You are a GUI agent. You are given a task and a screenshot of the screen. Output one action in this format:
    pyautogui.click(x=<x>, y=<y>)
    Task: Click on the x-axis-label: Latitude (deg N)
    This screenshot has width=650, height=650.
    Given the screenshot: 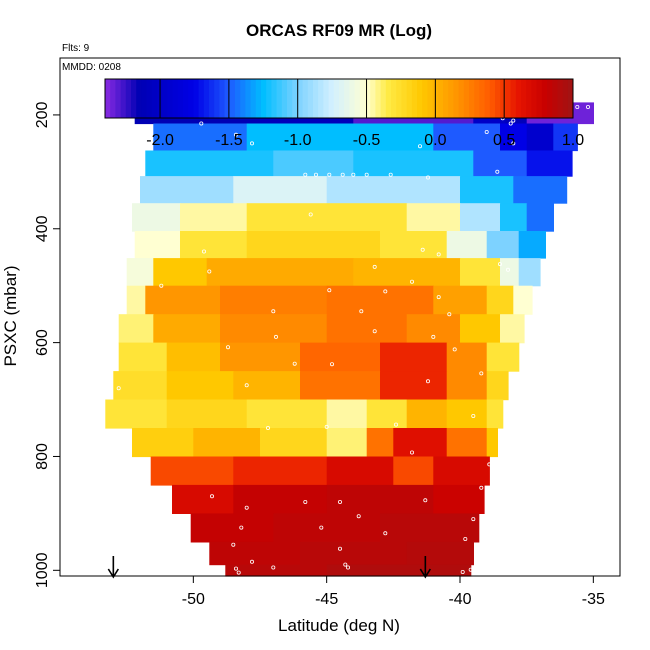 What is the action you would take?
    pyautogui.click(x=339, y=625)
    